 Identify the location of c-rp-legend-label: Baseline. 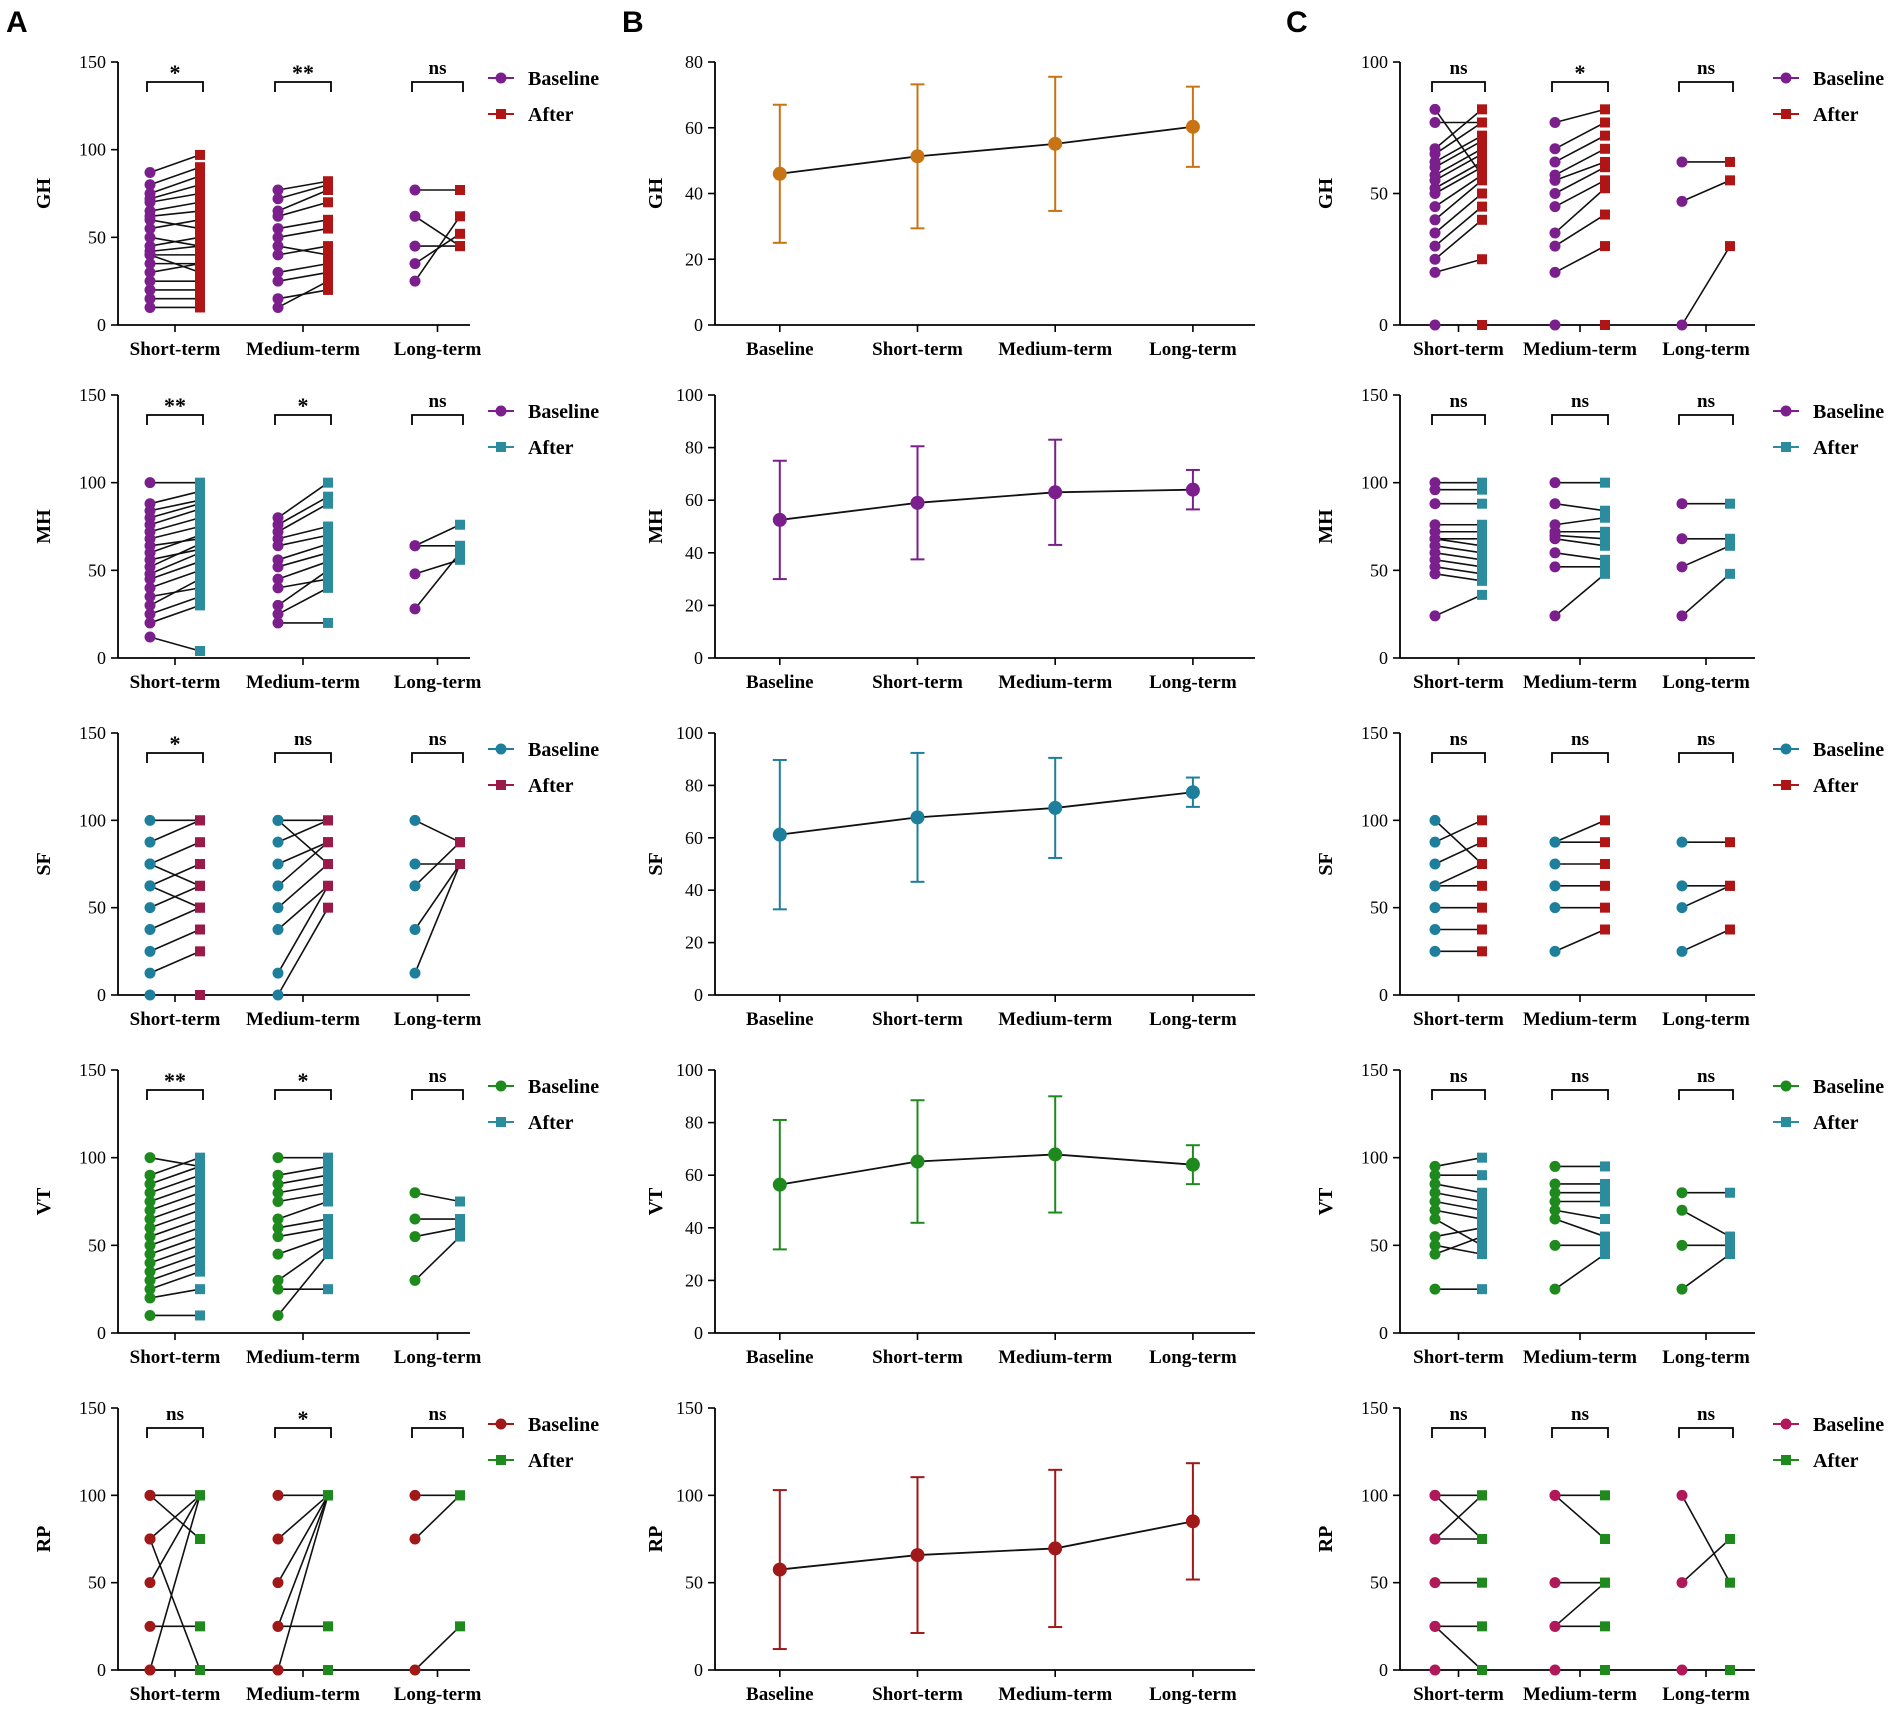
(1848, 1425).